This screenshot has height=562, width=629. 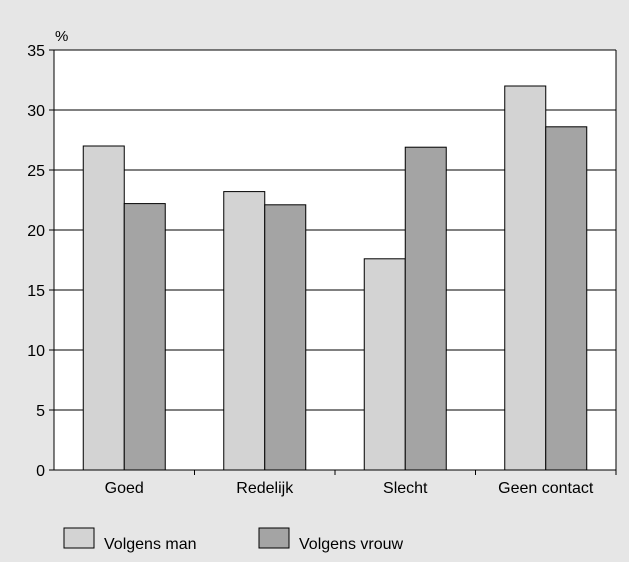 I want to click on y-tick-labels: 0 5 10 15 20 25 30 35, so click(x=40, y=261).